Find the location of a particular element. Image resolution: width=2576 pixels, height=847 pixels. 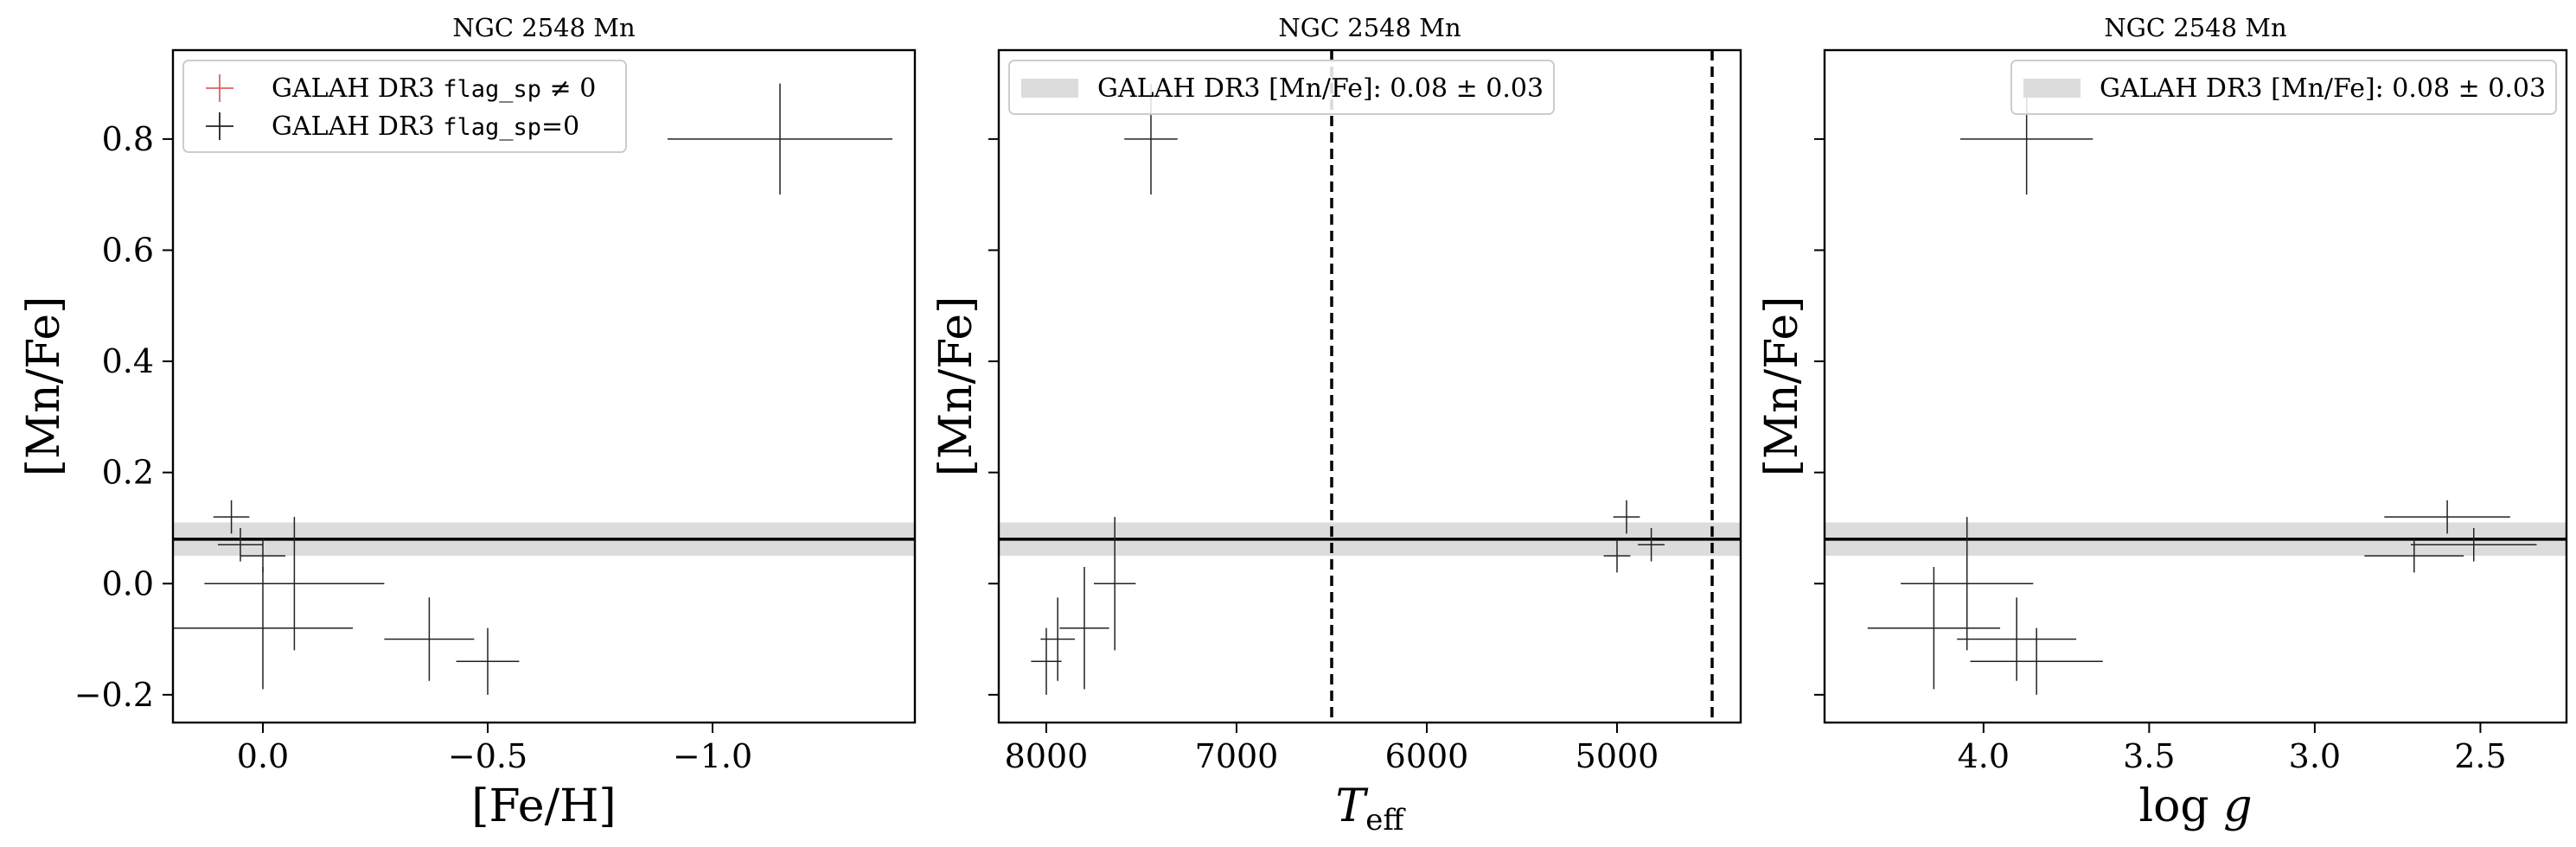

x-tick-label: 0.0 is located at coordinates (263, 756).